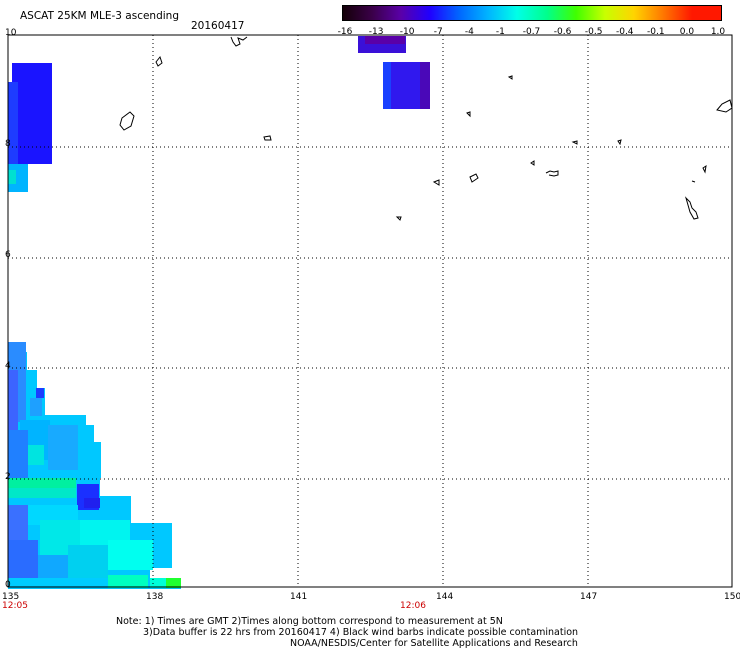  I want to click on swath-top-middle, so click(394, 72).